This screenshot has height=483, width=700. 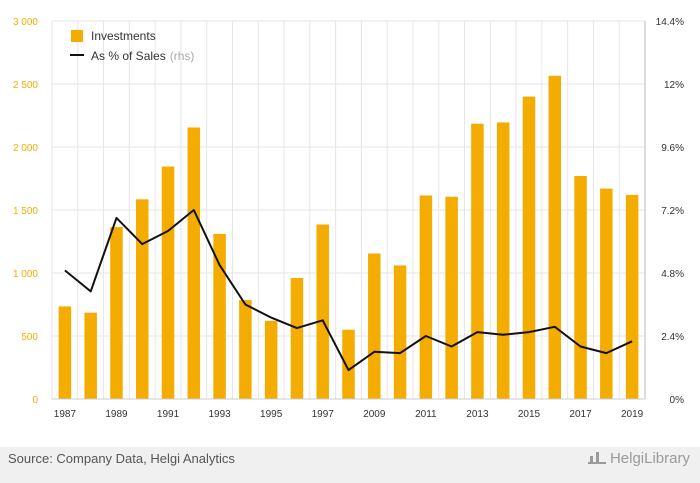 I want to click on bar-1988, so click(x=90, y=355).